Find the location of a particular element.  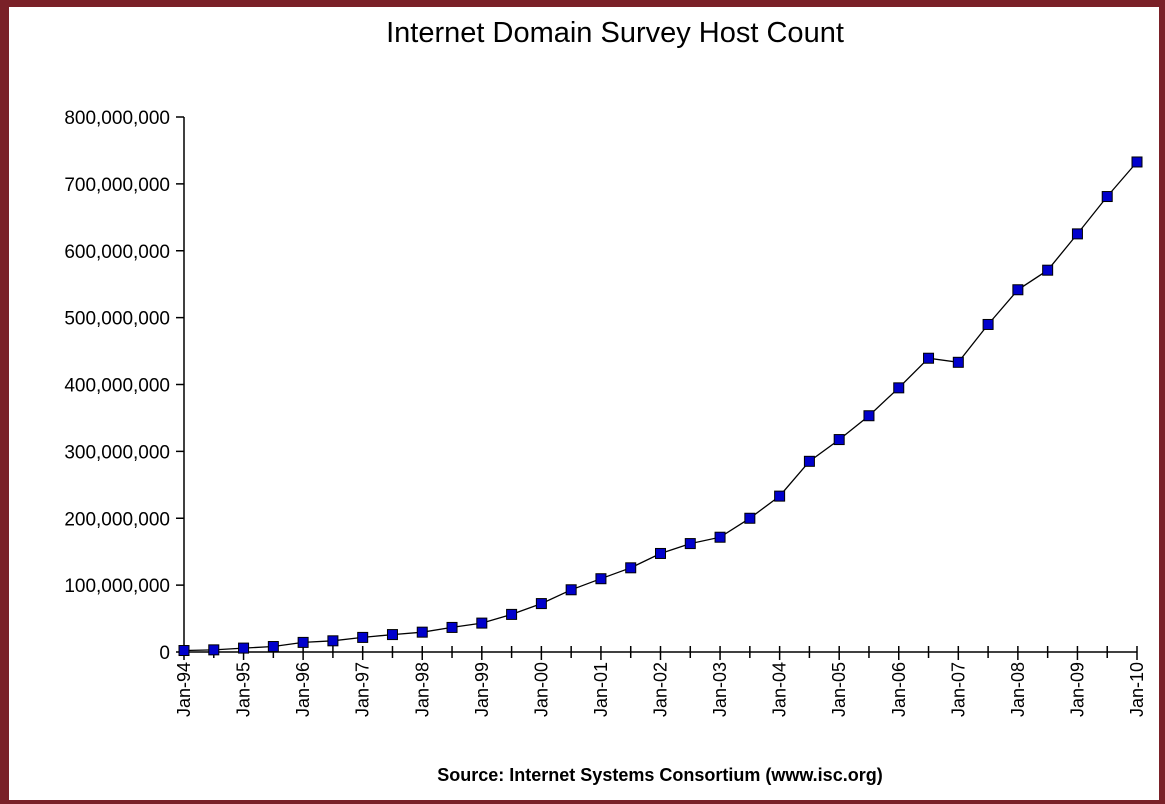

x-tick-label: Jan-03 is located at coordinates (720, 689).